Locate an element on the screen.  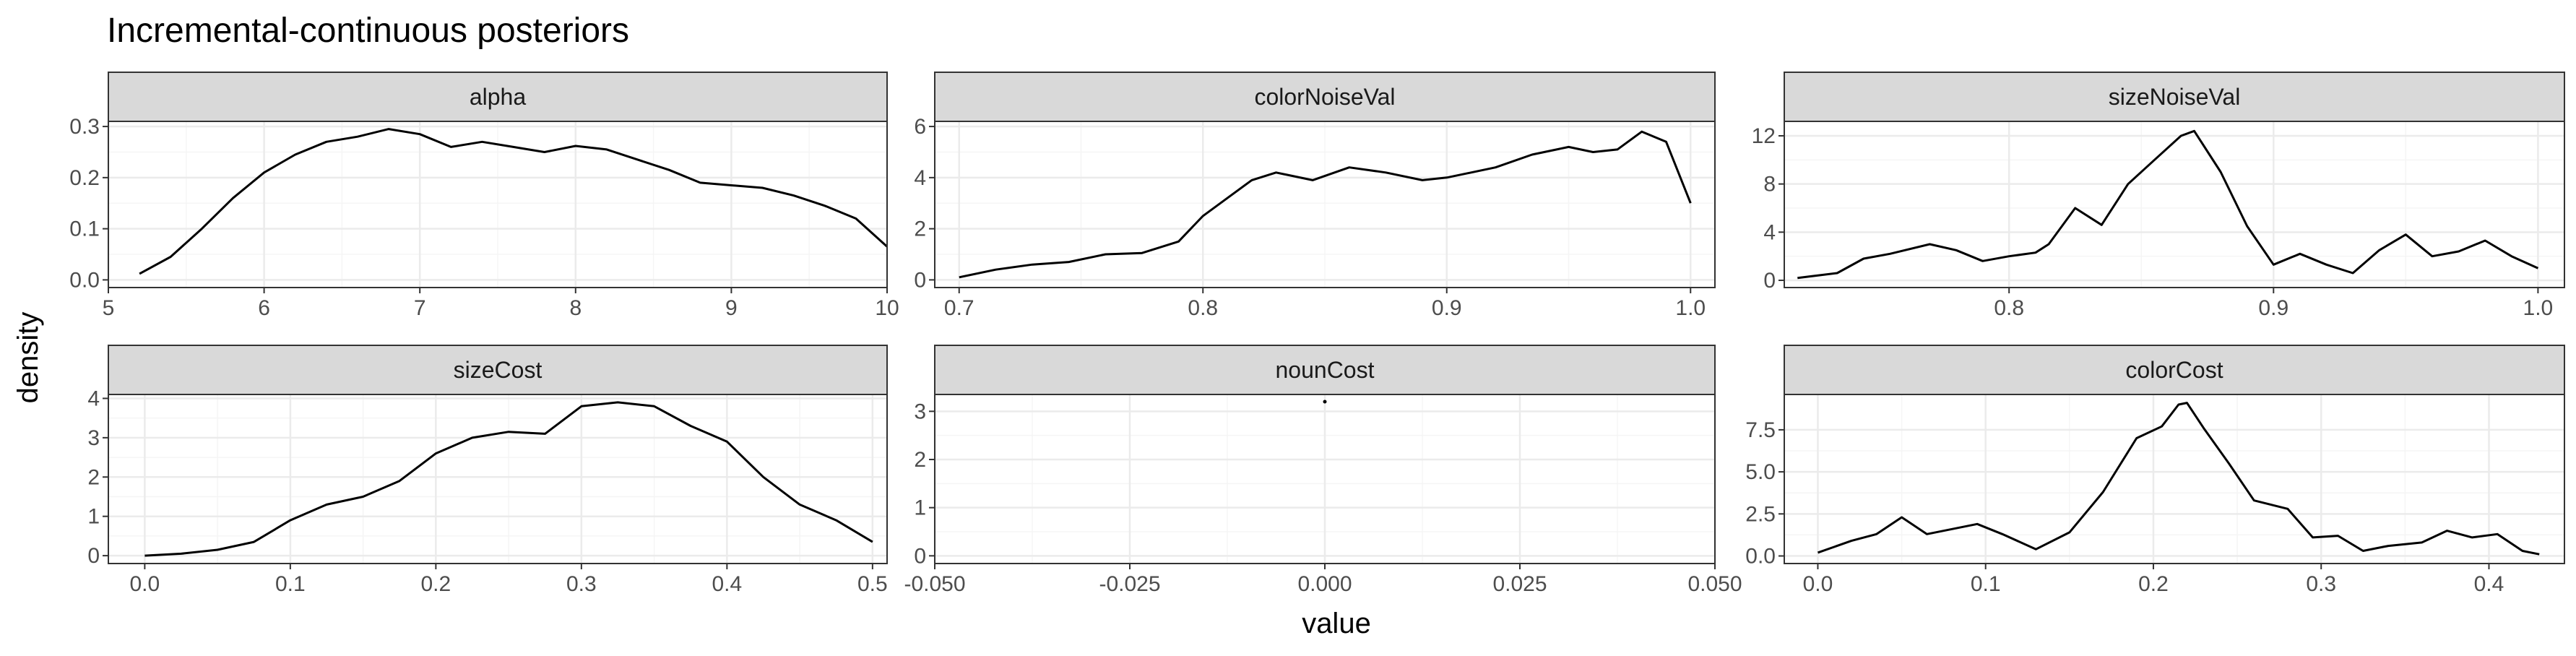
panel-color-cost: 0.0 0.1 0.2 0.3 0.4 0.0 2.5 5.0 7.5 colorCost is located at coordinates (2155, 470).